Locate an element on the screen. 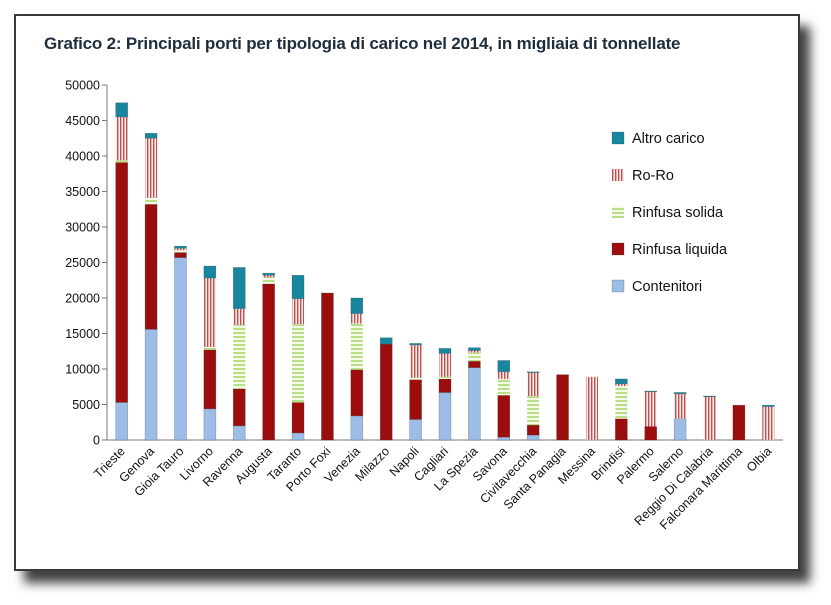 The height and width of the screenshot is (605, 831). x-tick-label: Olbia is located at coordinates (759, 459).